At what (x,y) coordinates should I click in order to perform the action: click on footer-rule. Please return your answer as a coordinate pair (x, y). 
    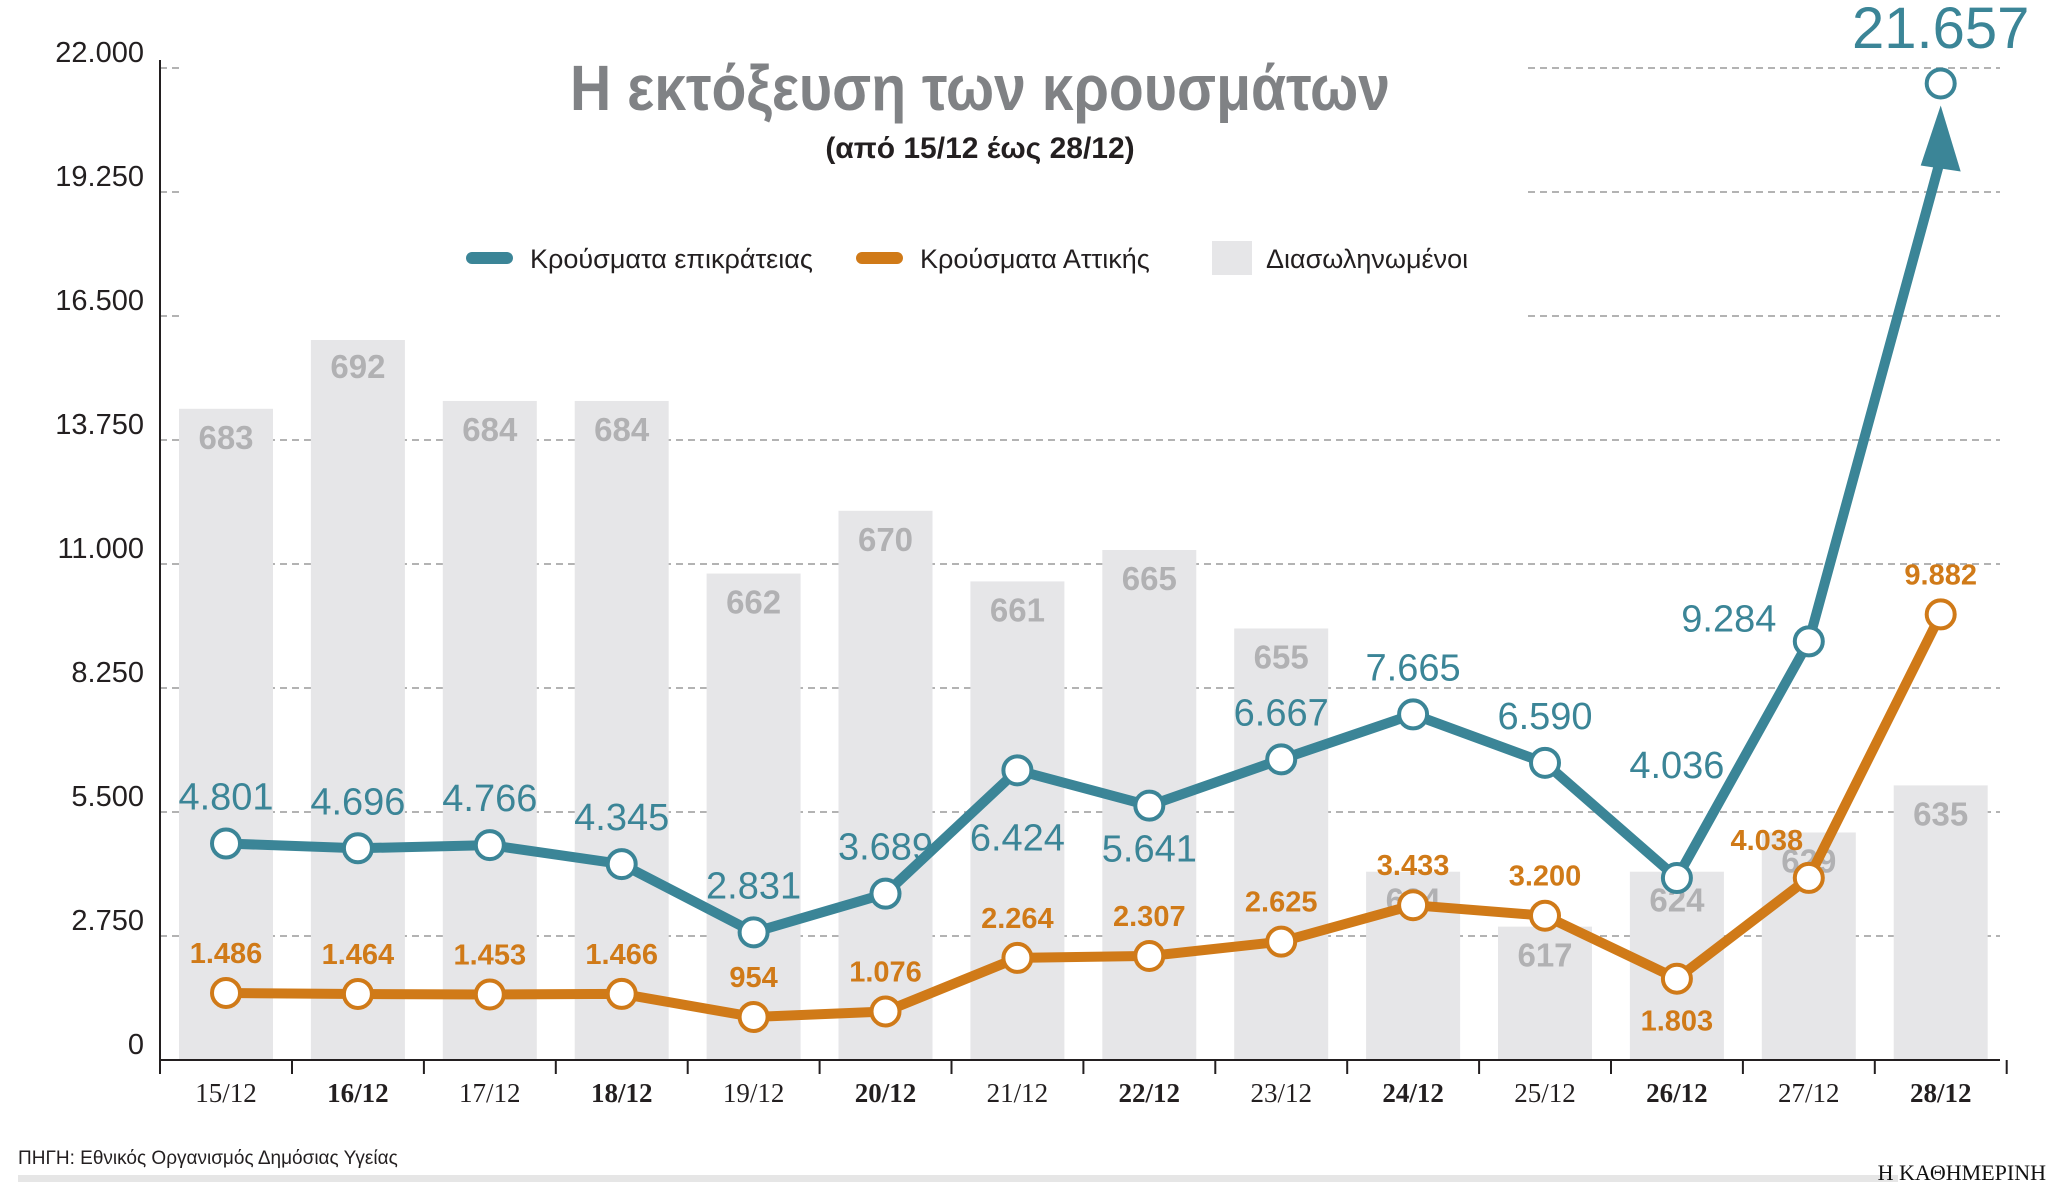
    Looking at the image, I should click on (958, 1178).